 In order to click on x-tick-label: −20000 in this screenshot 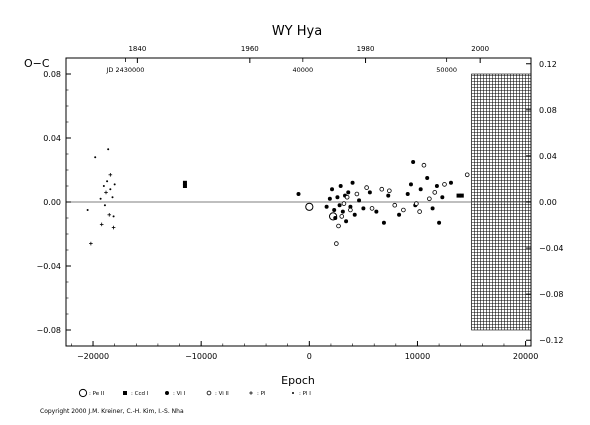, I will do `click(93, 356)`.